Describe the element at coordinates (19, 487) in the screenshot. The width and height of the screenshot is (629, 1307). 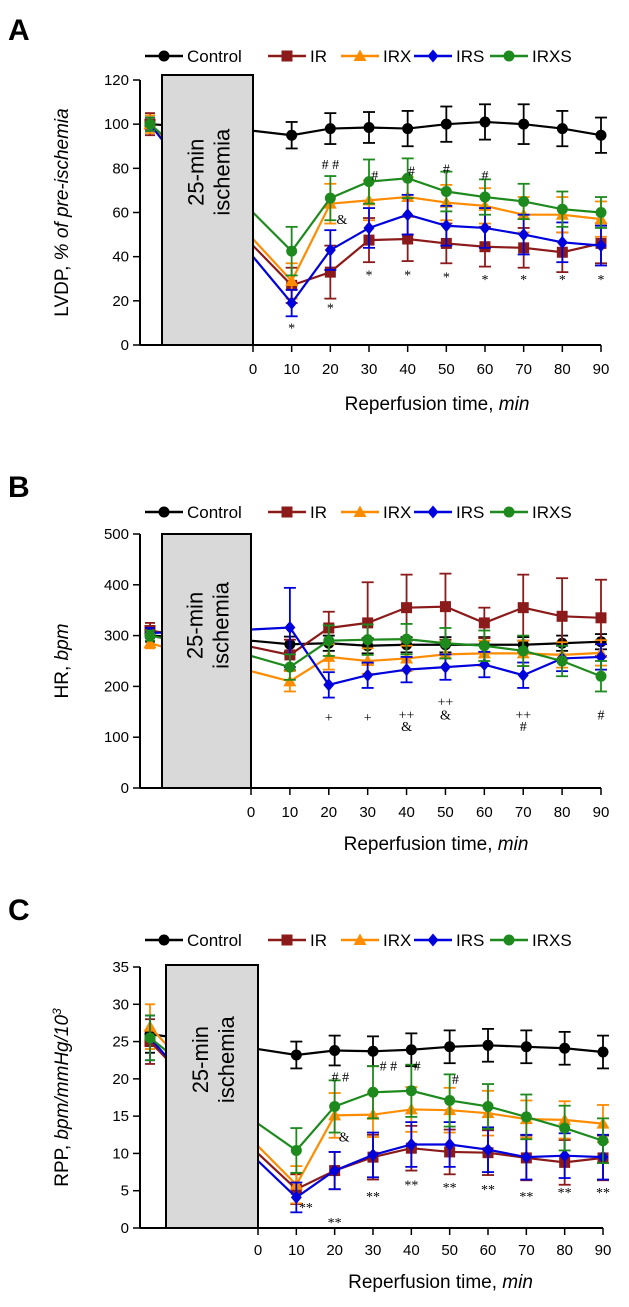
I see `panel-letter: B` at that location.